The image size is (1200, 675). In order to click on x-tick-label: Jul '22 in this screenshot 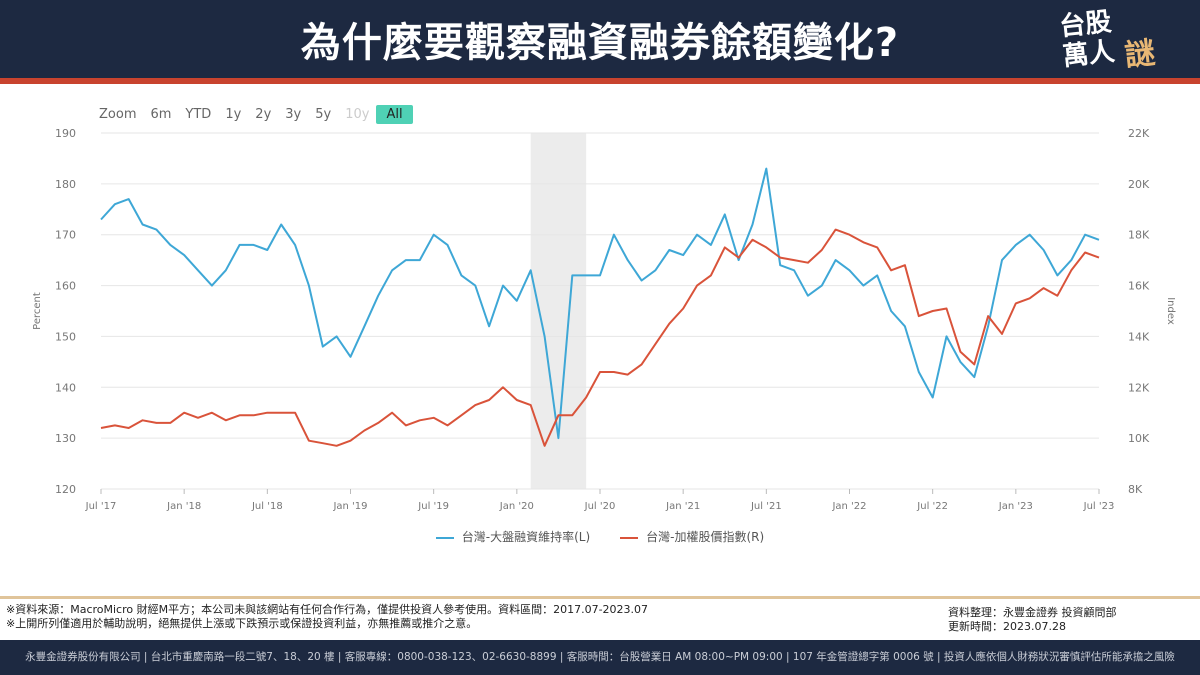, I will do `click(932, 506)`.